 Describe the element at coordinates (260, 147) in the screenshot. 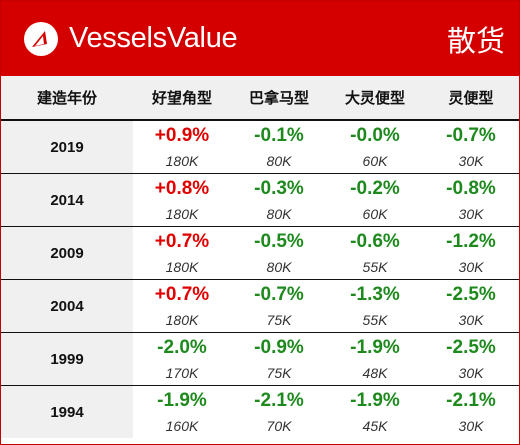

I see `table-row: 2019 +0.9% -0.1% -0.0% -0.7%` at that location.